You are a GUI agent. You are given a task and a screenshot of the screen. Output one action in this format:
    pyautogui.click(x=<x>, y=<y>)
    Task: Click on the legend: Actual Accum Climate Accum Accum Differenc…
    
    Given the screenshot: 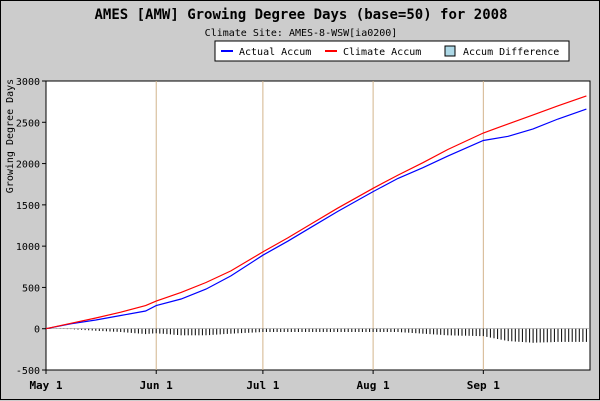 What is the action you would take?
    pyautogui.click(x=392, y=51)
    